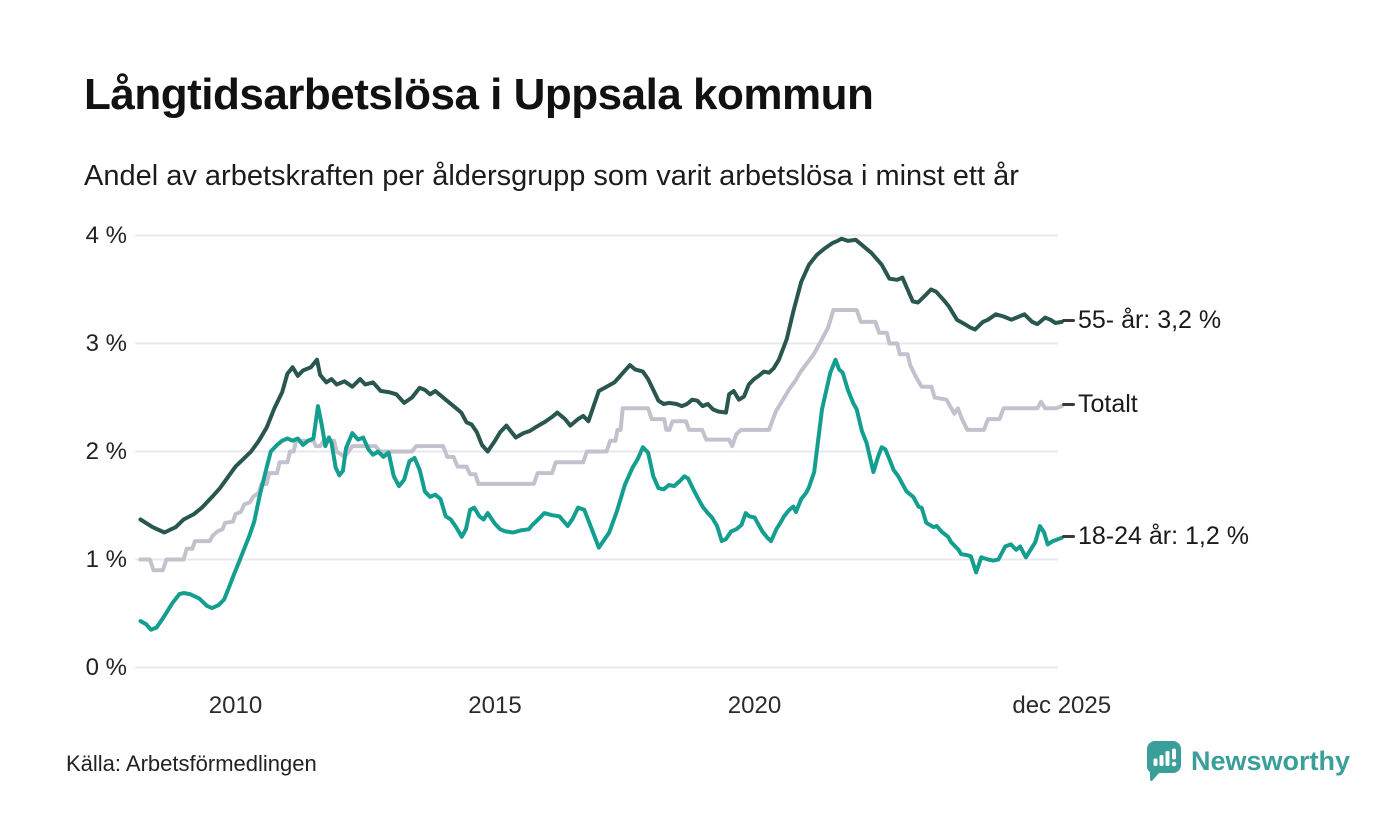 The height and width of the screenshot is (840, 1400). What do you see at coordinates (495, 705) in the screenshot?
I see `x-tick-label-2015: 2015` at bounding box center [495, 705].